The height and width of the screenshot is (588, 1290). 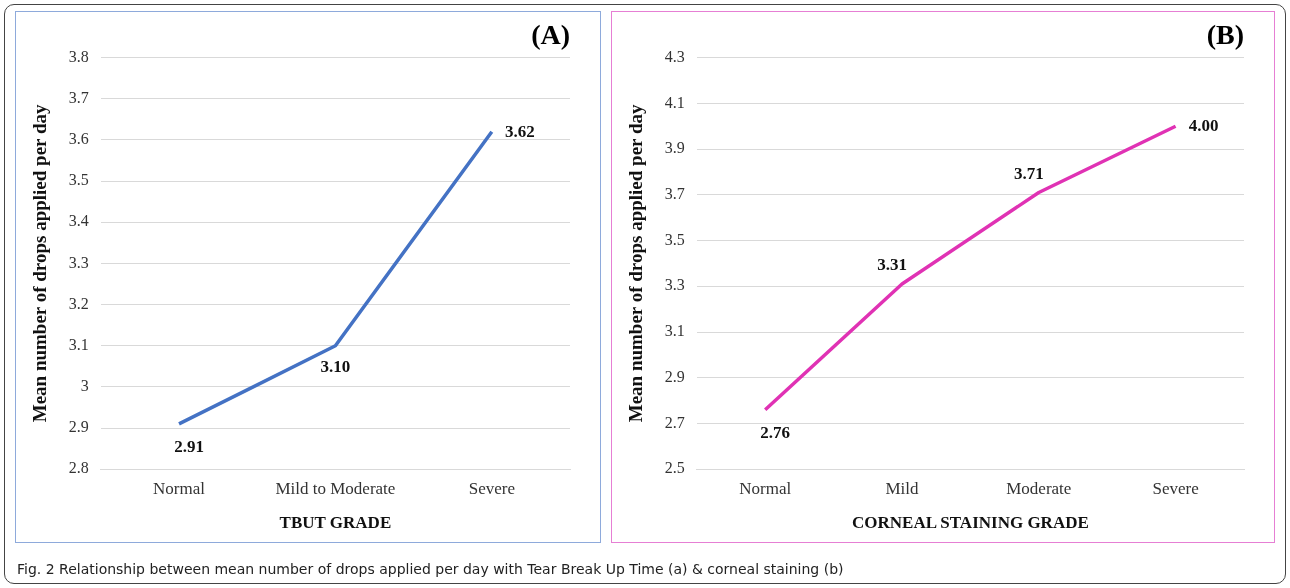 What do you see at coordinates (78, 468) in the screenshot?
I see `y-tick-label: 2.8` at bounding box center [78, 468].